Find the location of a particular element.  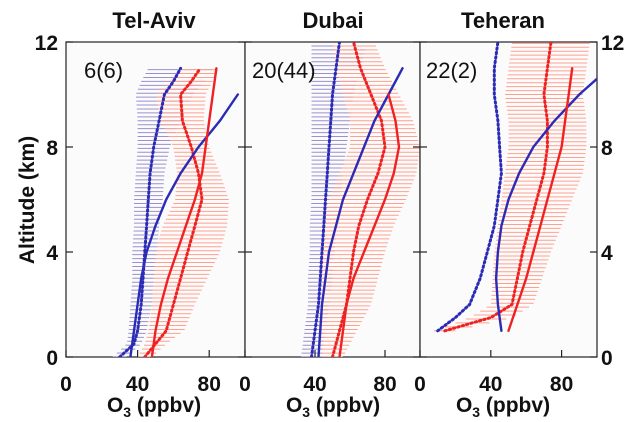

panel-title-tel-aviv: Tel-Aviv is located at coordinates (154, 20).